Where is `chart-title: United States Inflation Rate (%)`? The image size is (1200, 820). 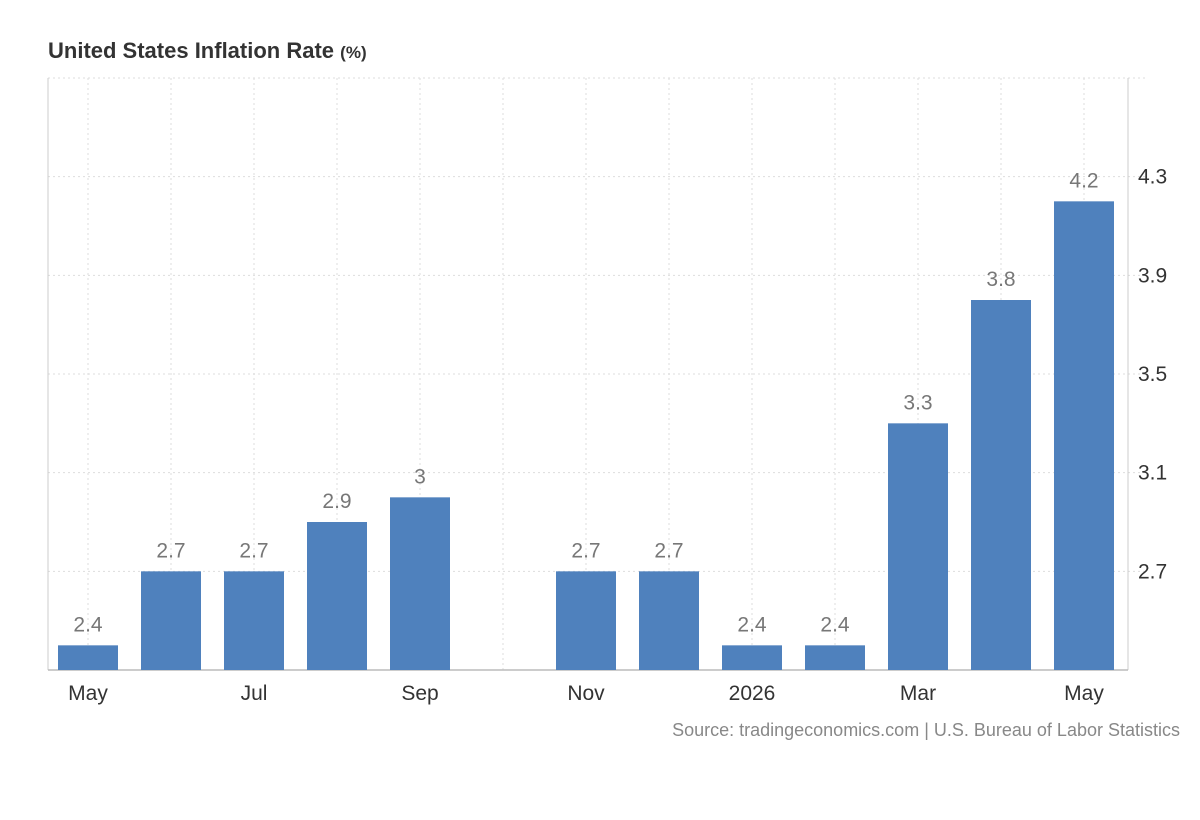
chart-title: United States Inflation Rate (%) is located at coordinates (207, 51).